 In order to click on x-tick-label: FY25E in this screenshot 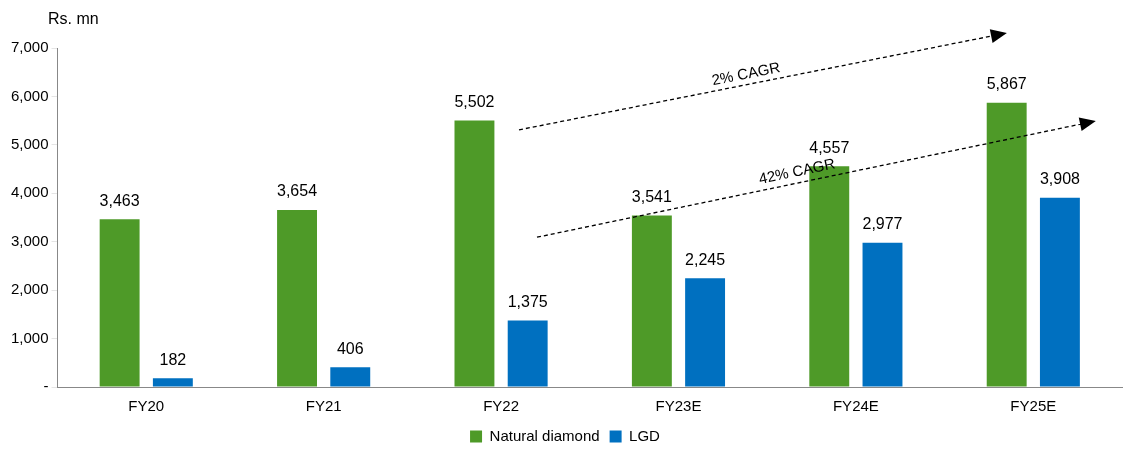, I will do `click(1033, 406)`.